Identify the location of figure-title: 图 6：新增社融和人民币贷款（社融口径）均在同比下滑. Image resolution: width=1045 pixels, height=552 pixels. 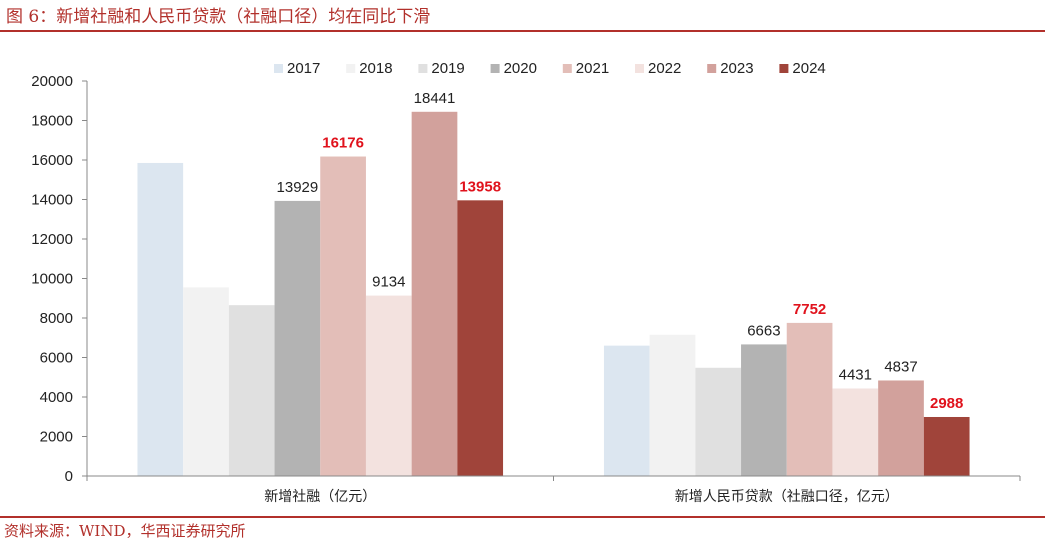
(218, 17).